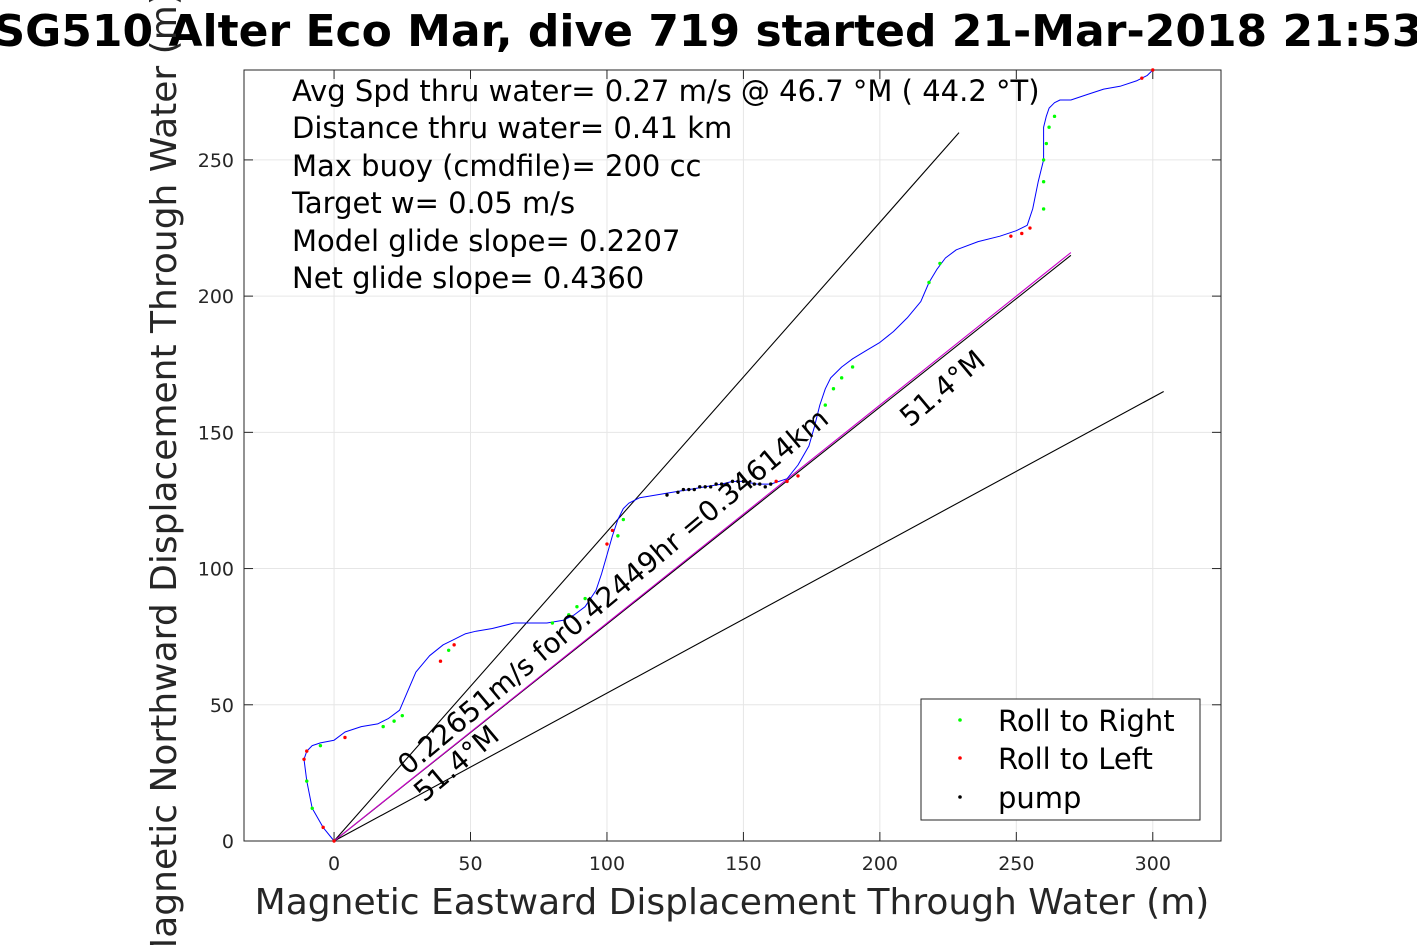 The width and height of the screenshot is (1417, 945). I want to click on y-tick-label: 50, so click(222, 706).